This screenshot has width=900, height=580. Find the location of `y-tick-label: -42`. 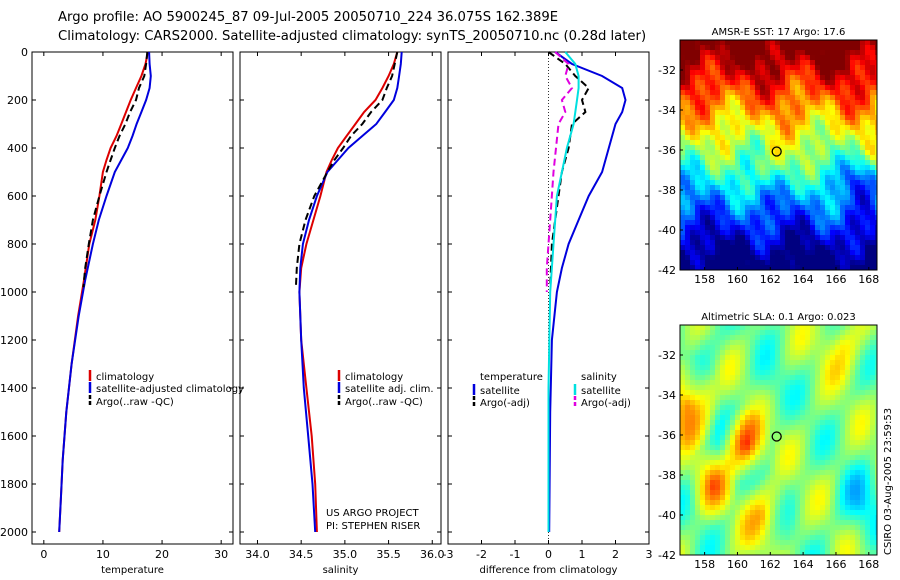

y-tick-label: -42 is located at coordinates (667, 555).